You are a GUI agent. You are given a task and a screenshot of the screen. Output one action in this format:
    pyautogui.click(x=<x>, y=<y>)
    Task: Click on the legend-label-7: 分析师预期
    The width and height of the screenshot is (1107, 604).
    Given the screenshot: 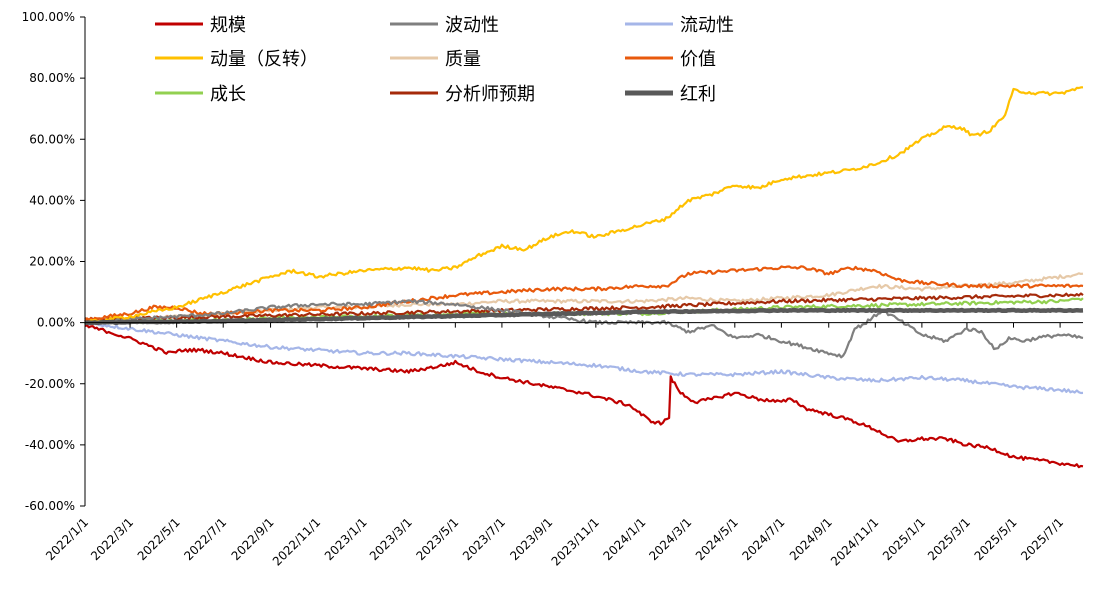 What is the action you would take?
    pyautogui.click(x=490, y=94)
    